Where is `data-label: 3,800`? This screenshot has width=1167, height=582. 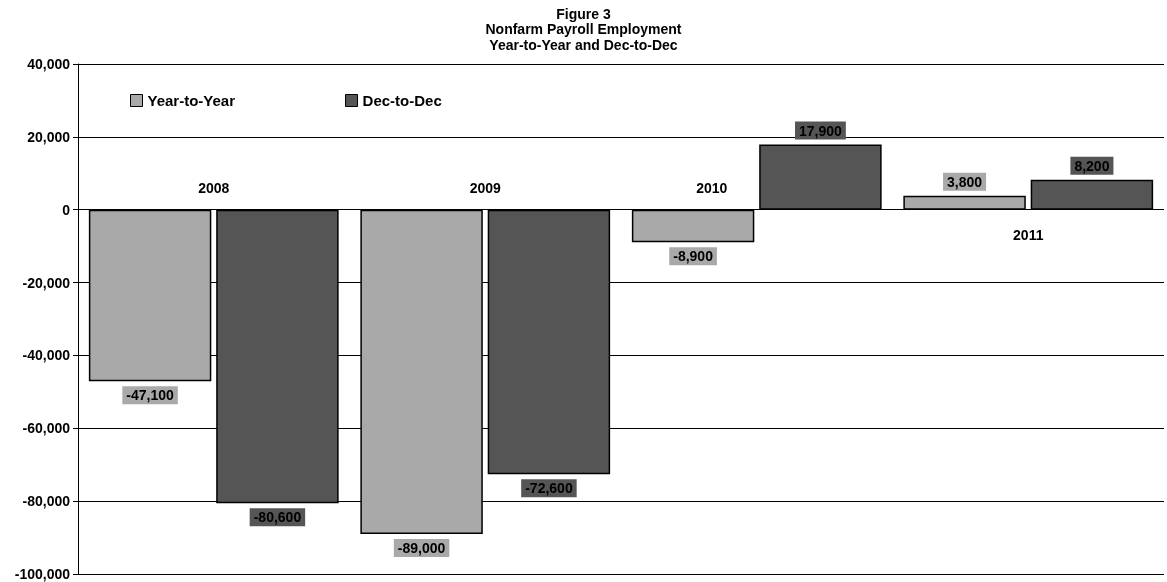
data-label: 3,800 is located at coordinates (965, 181).